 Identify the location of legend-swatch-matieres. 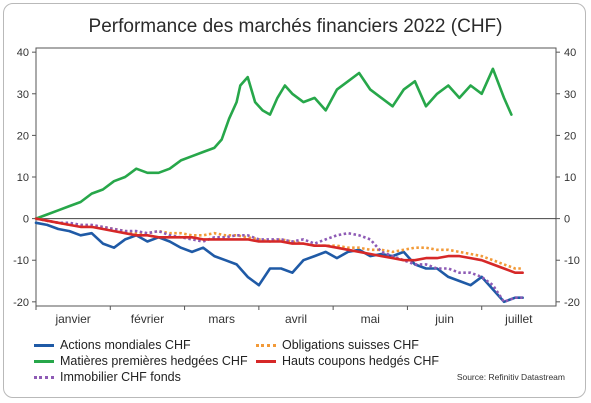
(44, 361).